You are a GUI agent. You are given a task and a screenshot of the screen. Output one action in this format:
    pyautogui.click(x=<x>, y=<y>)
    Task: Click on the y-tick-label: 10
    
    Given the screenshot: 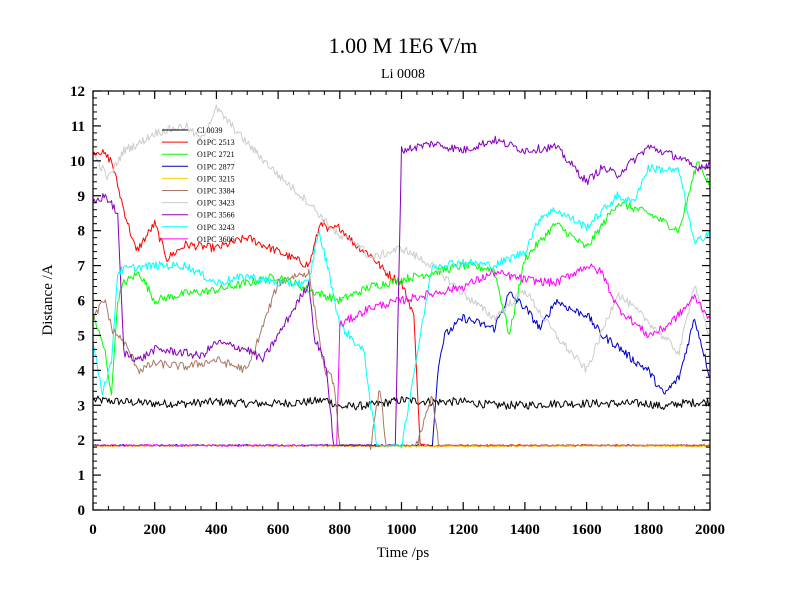 What is the action you would take?
    pyautogui.click(x=77, y=162)
    